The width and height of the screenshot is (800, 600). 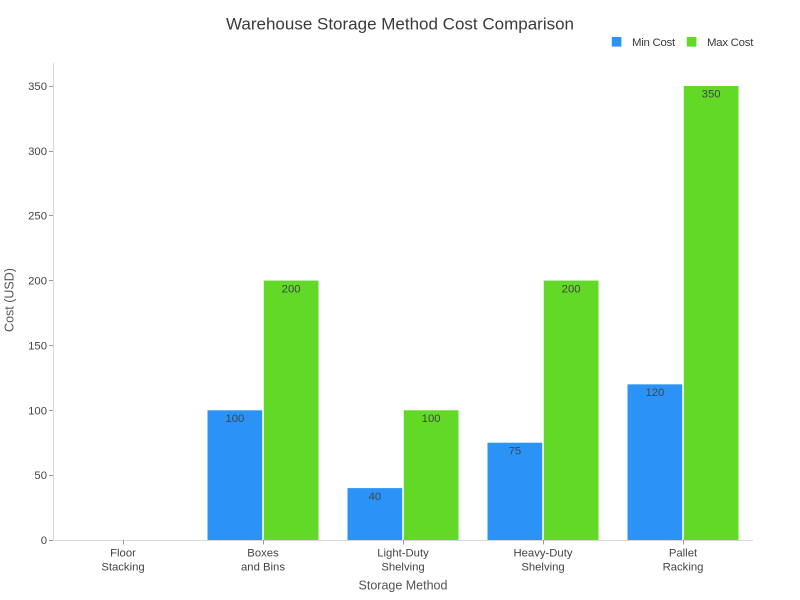 I want to click on svg-text: 300, so click(x=37, y=152).